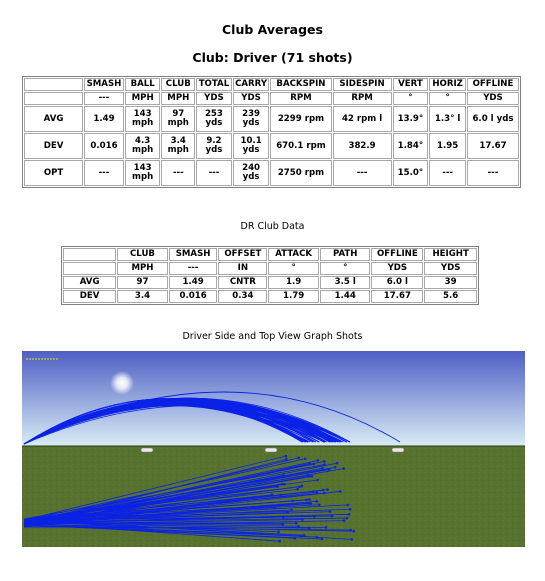 This screenshot has width=545, height=581. Describe the element at coordinates (54, 173) in the screenshot. I see `row-label: OPT` at that location.